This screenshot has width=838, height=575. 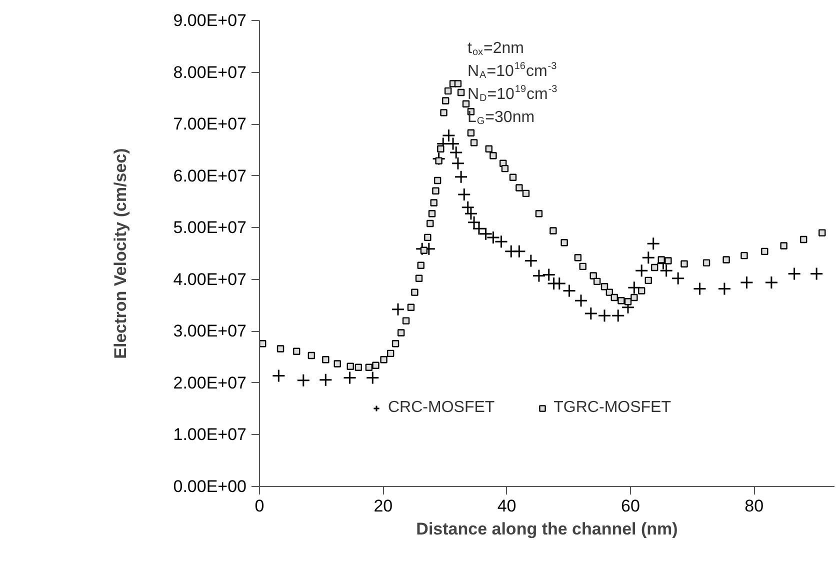 I want to click on y-tick-label: 0.00E+00, so click(x=210, y=486).